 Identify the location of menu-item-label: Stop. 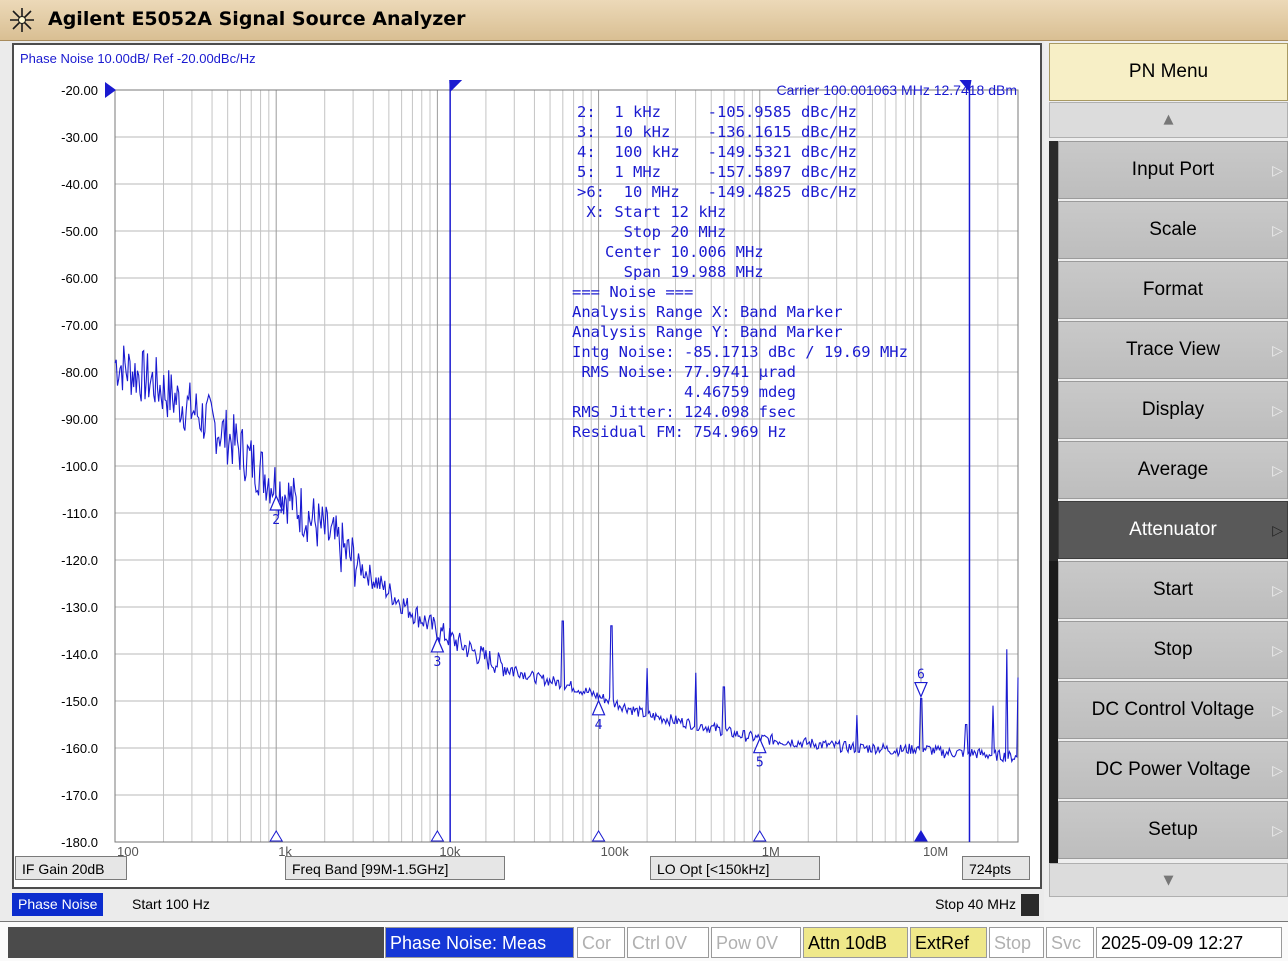
(1173, 649).